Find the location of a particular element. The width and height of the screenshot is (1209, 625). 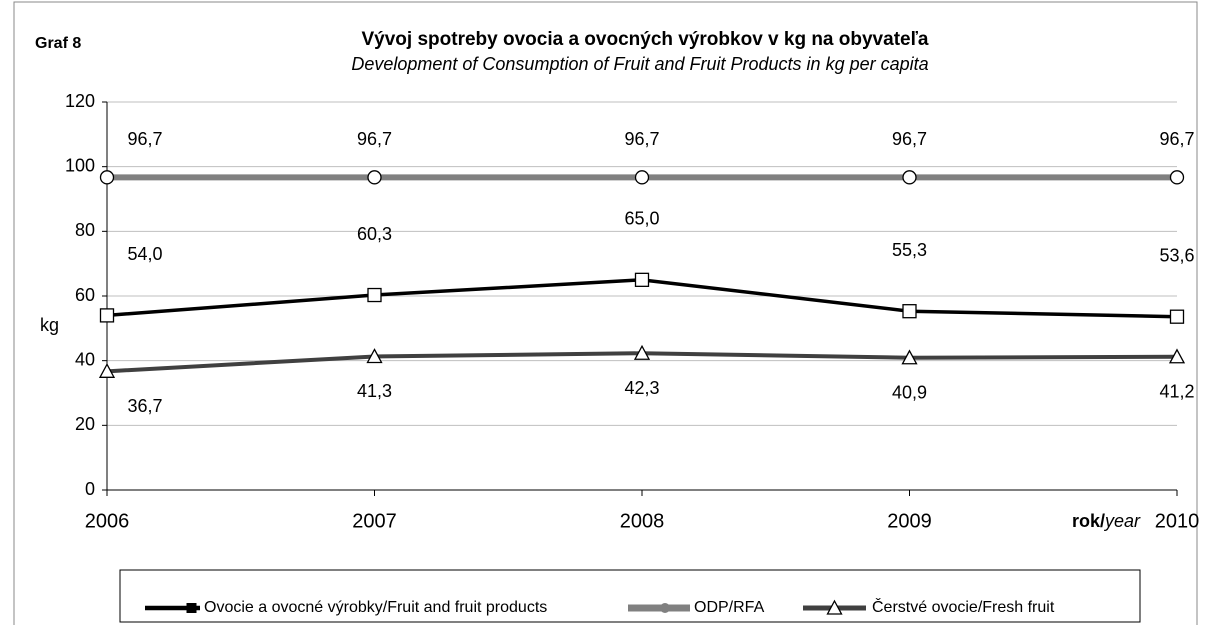

legend-label: Čerstvé ovocie/Fresh fruit is located at coordinates (963, 606).